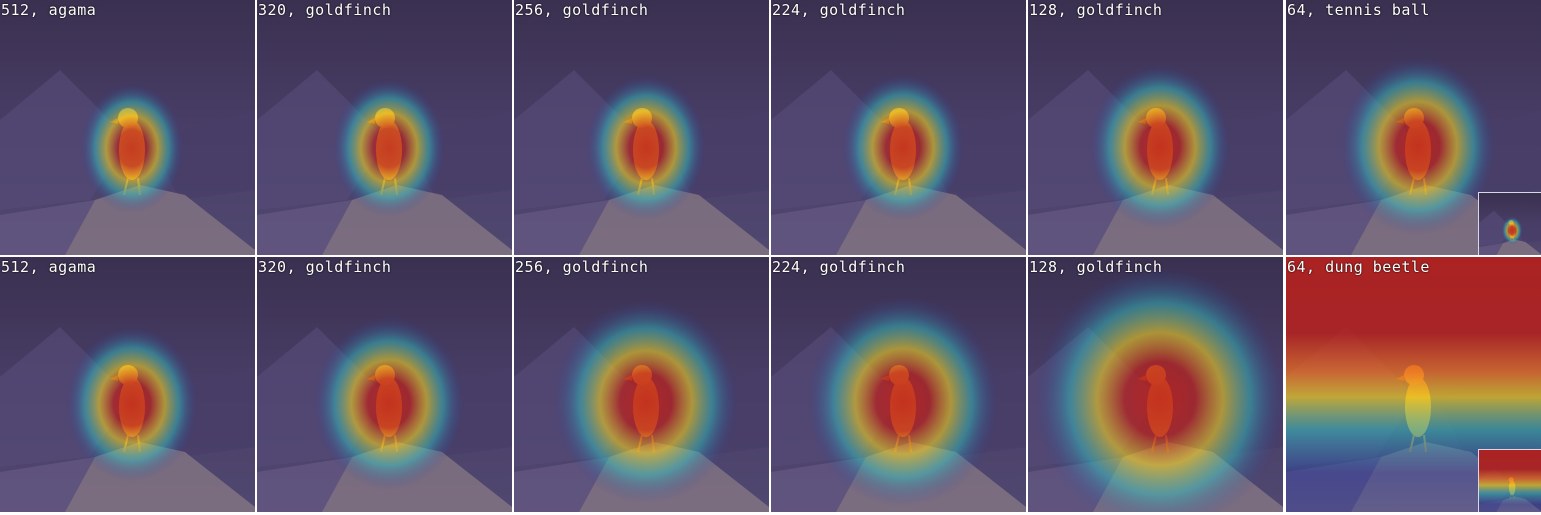 This screenshot has width=1541, height=515. What do you see at coordinates (1358, 267) in the screenshot?
I see `panel-label: 64, dung beetle` at bounding box center [1358, 267].